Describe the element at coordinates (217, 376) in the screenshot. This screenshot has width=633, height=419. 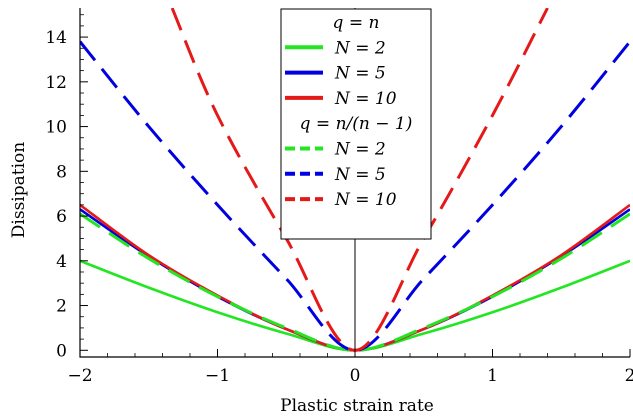
I see `x-tick-label: −1` at that location.